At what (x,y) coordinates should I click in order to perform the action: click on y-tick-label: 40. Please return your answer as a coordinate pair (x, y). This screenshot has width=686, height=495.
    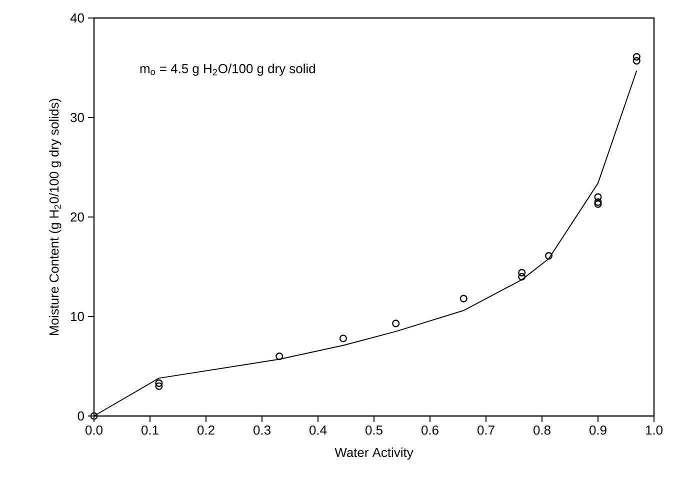
    Looking at the image, I should click on (77, 18).